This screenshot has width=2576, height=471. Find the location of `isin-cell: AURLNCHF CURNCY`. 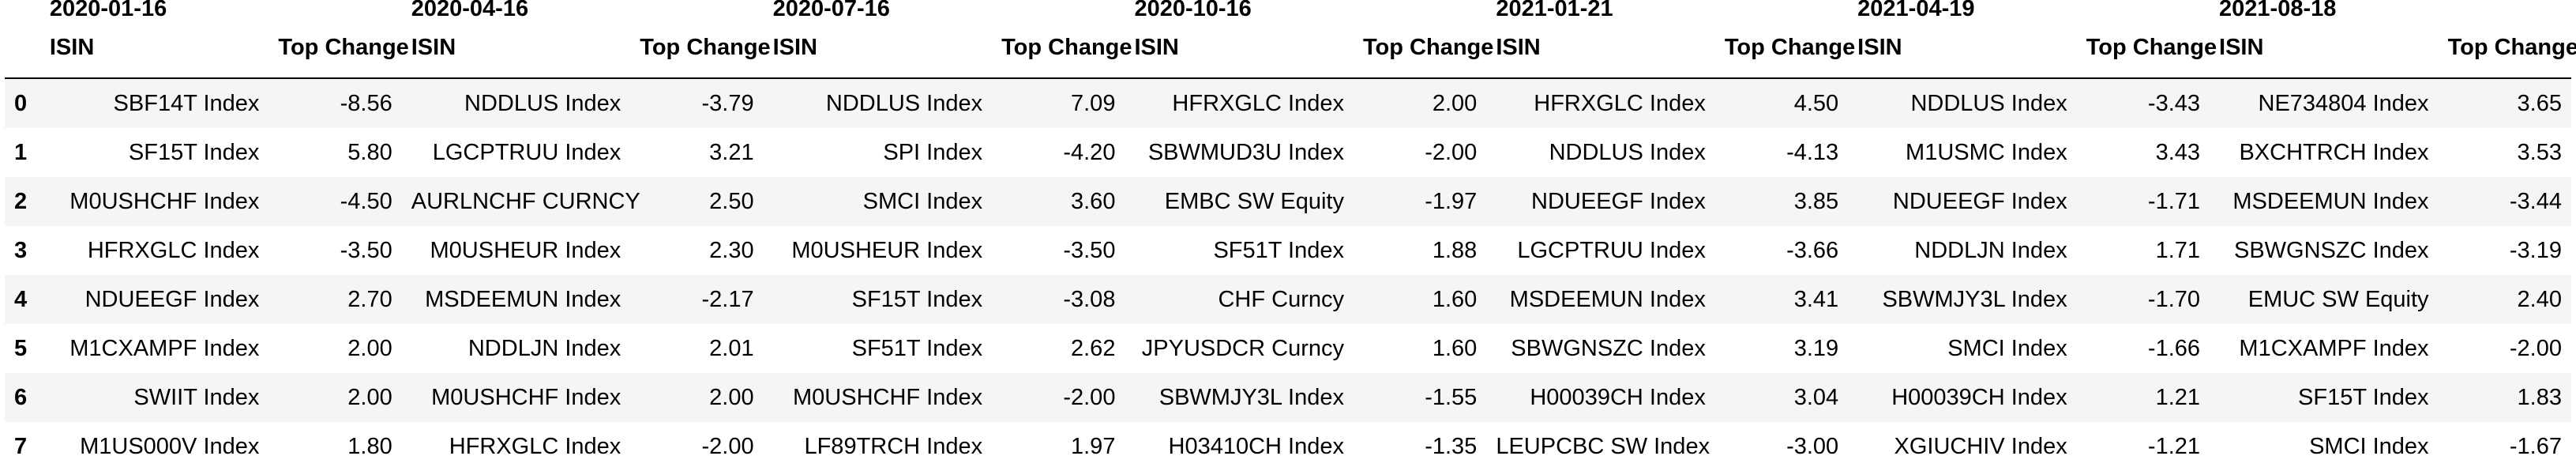

isin-cell: AURLNCHF CURNCY is located at coordinates (525, 201).